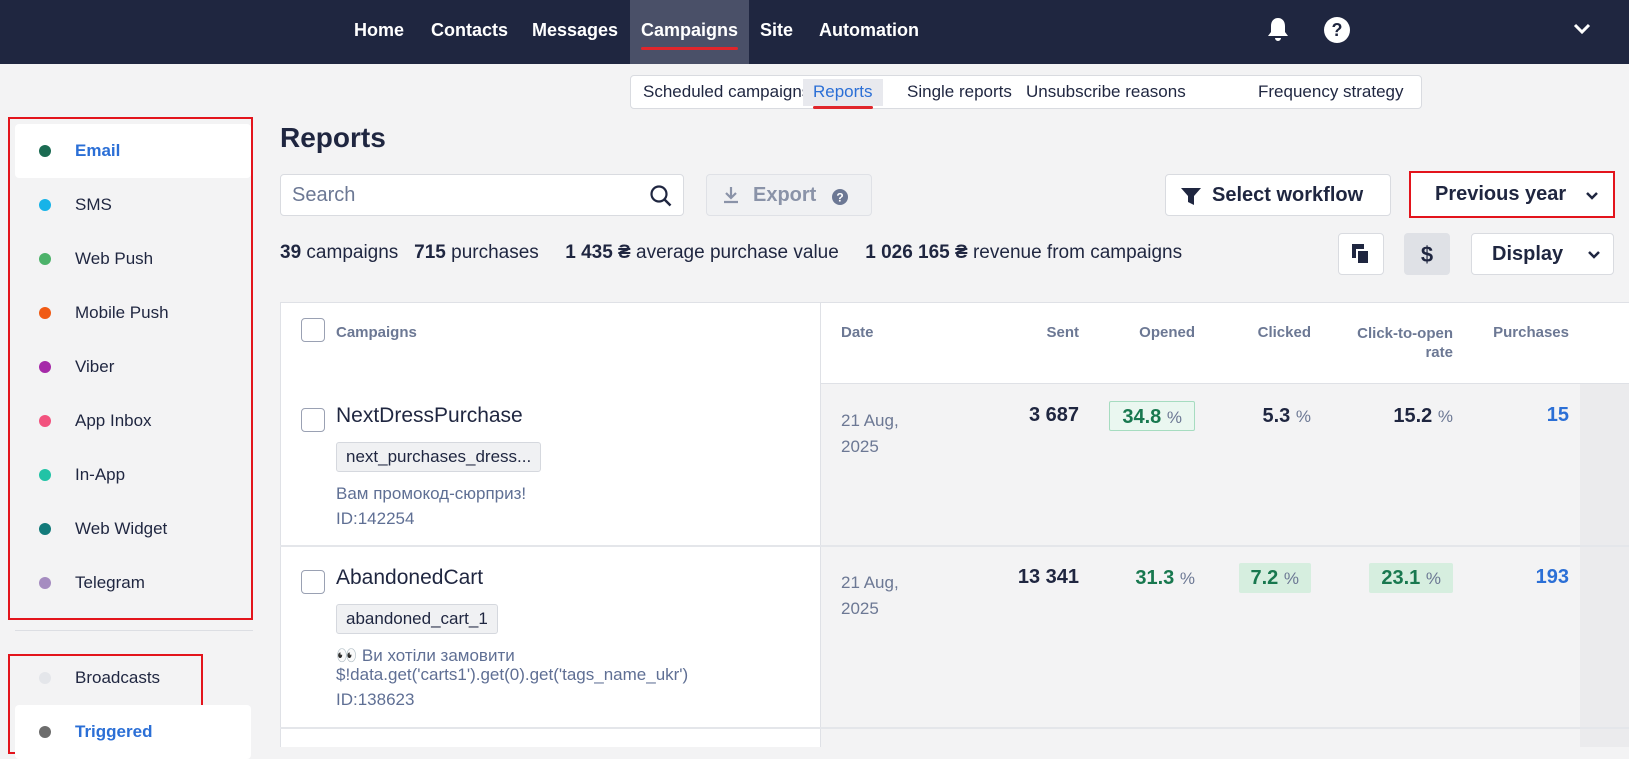  I want to click on select-workflow-button: Select workflow, so click(1278, 195).